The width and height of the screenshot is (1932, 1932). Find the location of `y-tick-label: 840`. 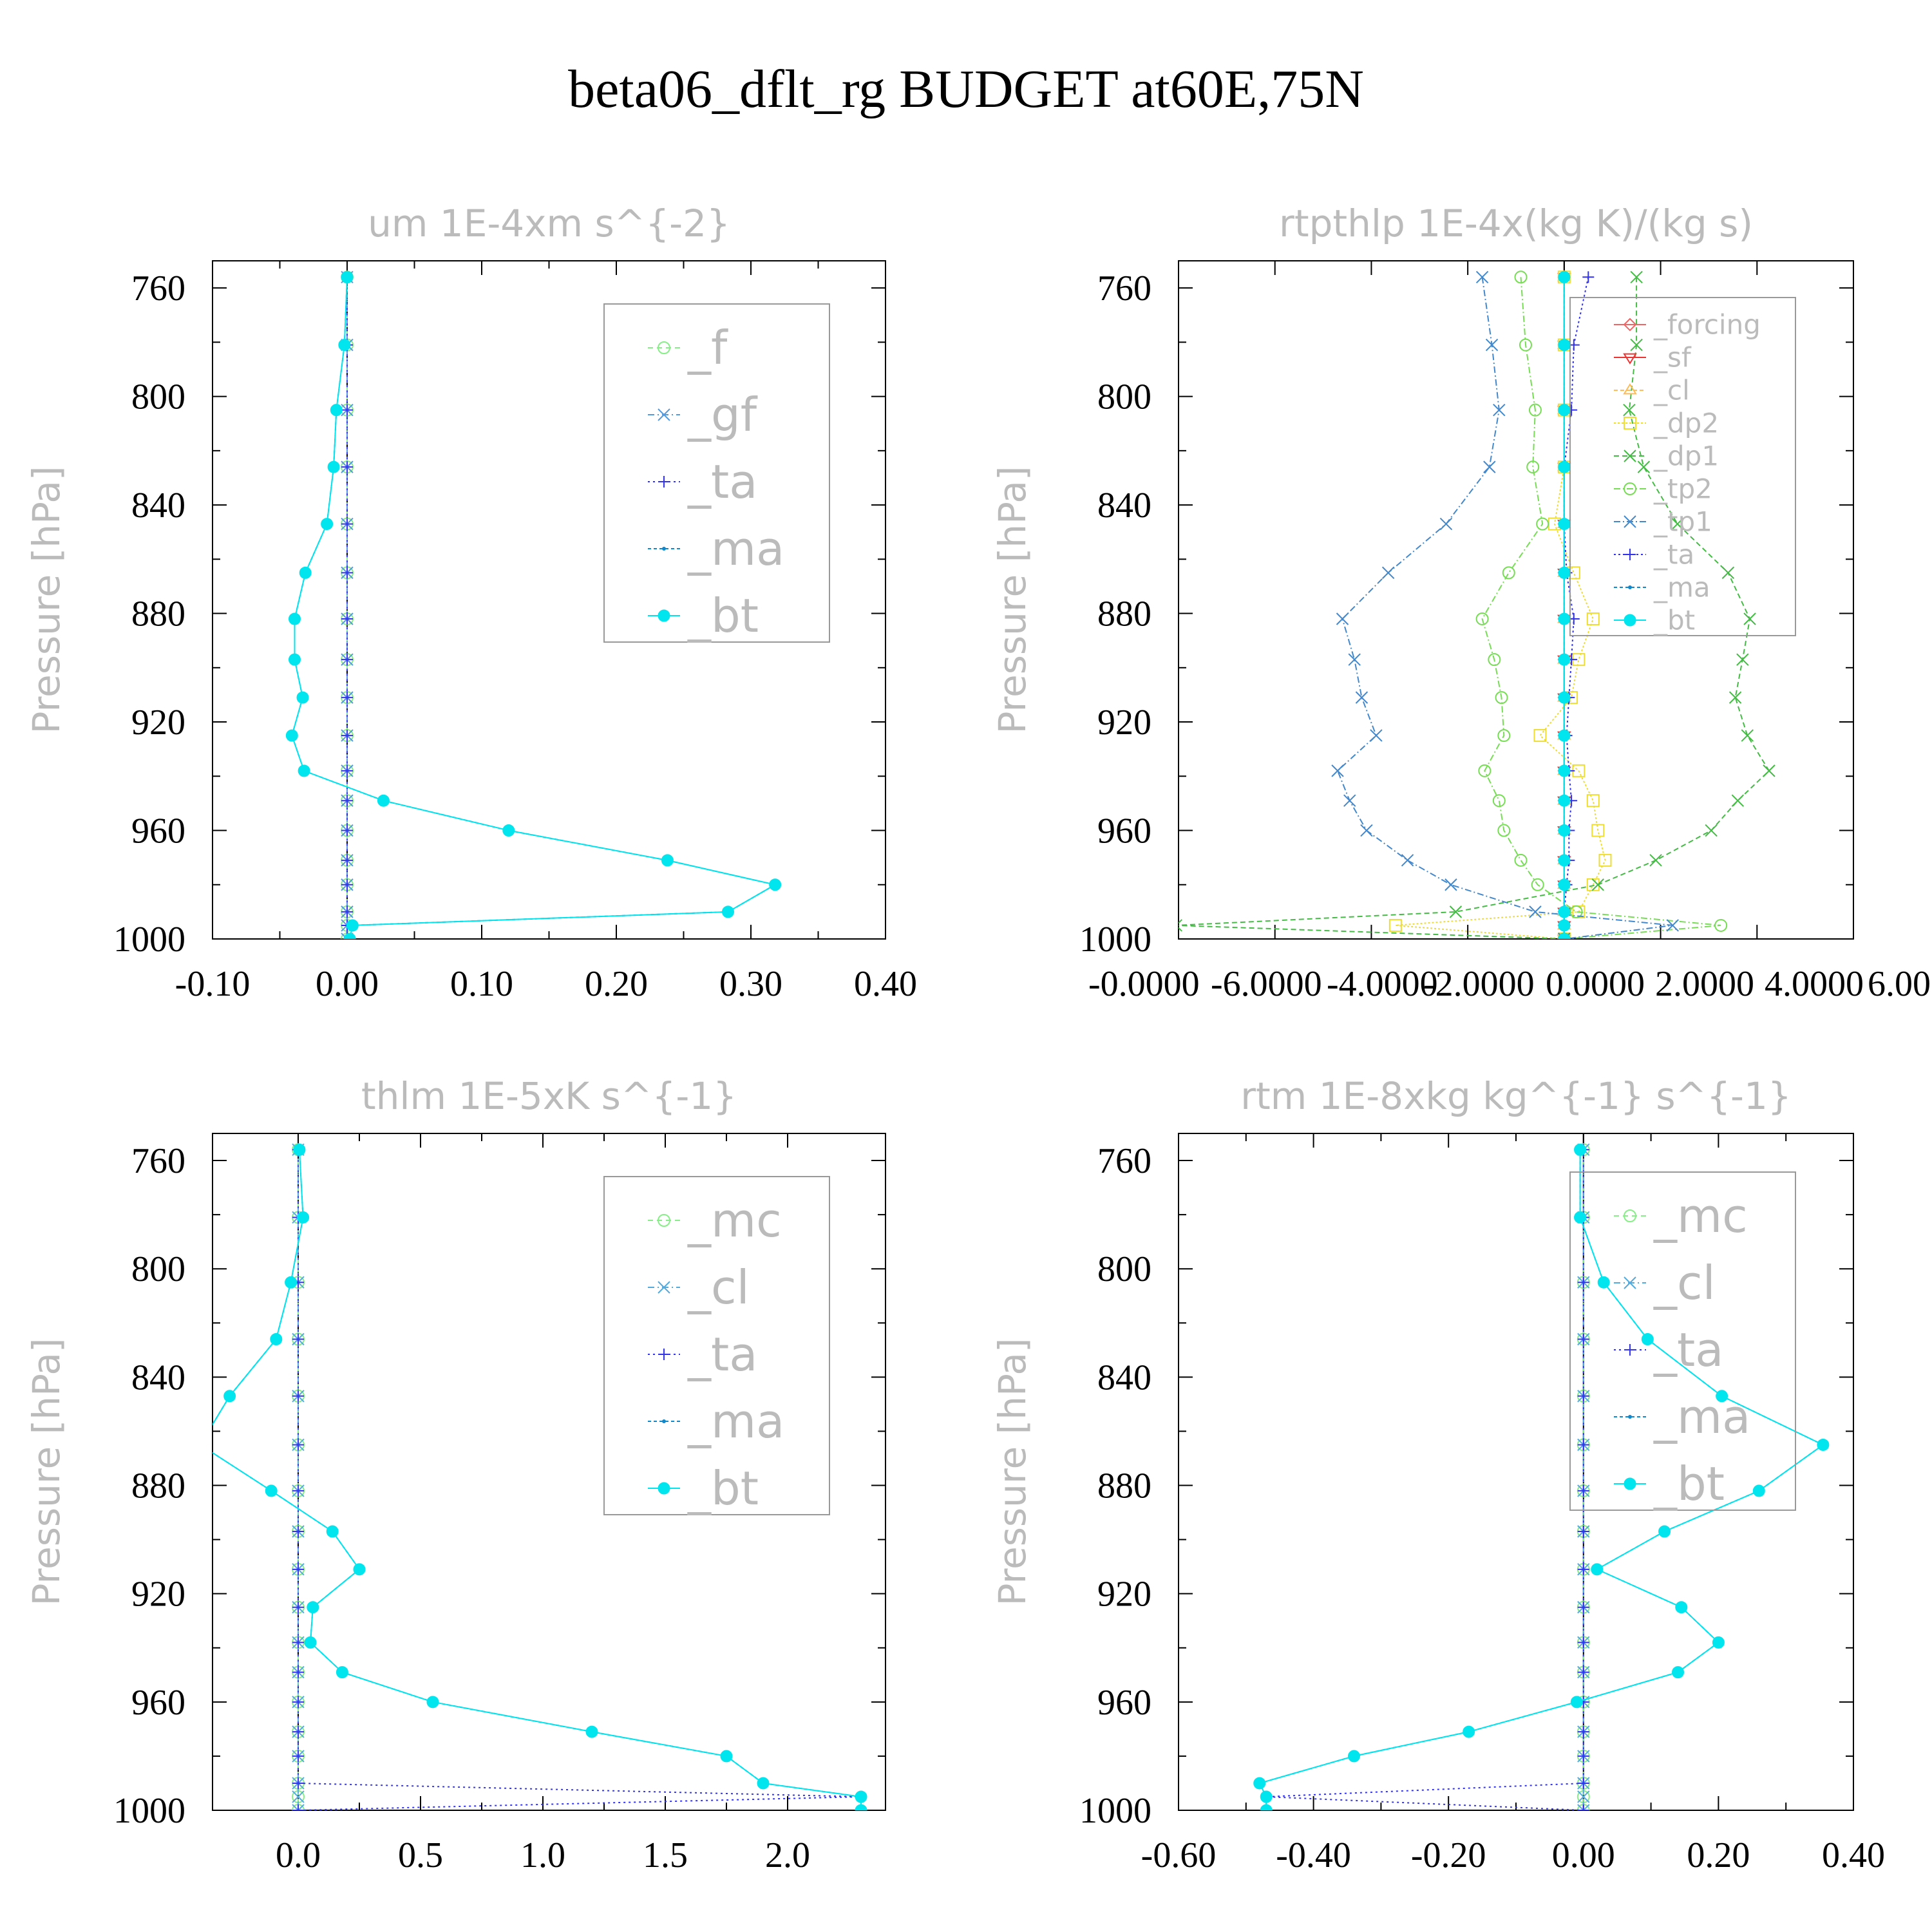

y-tick-label: 840 is located at coordinates (1124, 1378).